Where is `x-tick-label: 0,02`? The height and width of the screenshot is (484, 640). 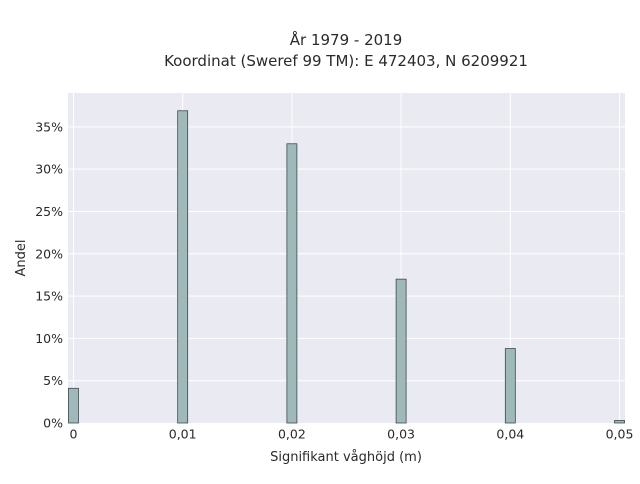 x-tick-label: 0,02 is located at coordinates (292, 434).